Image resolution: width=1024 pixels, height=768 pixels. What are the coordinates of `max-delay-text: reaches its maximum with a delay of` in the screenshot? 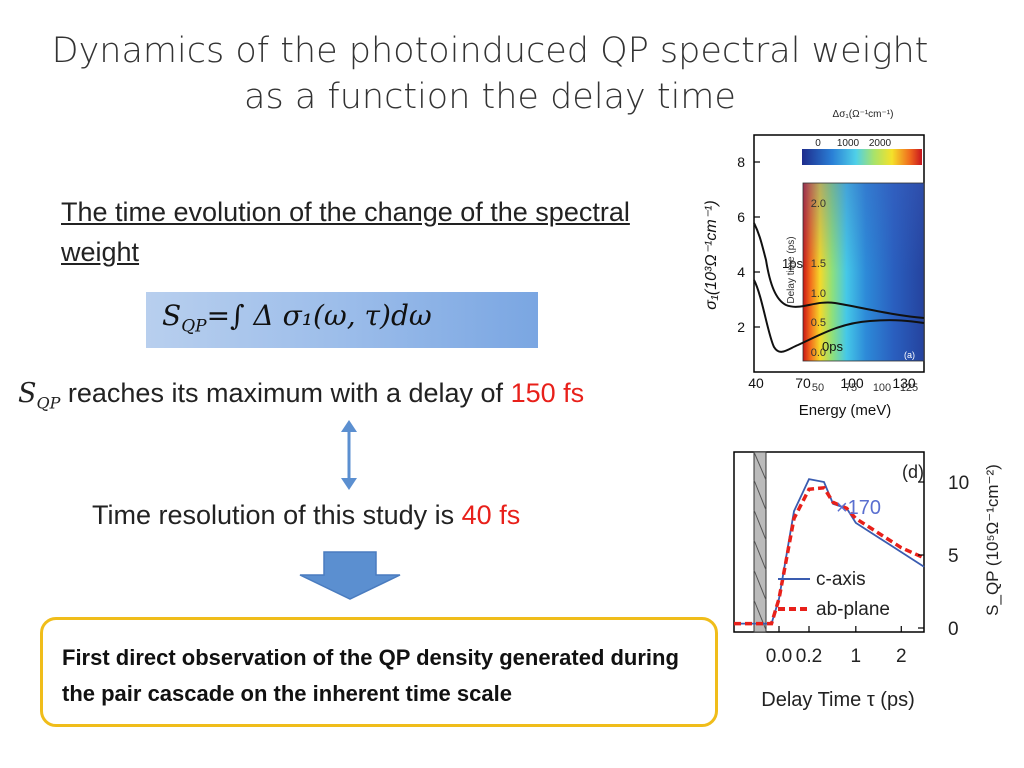 It's located at (285, 393).